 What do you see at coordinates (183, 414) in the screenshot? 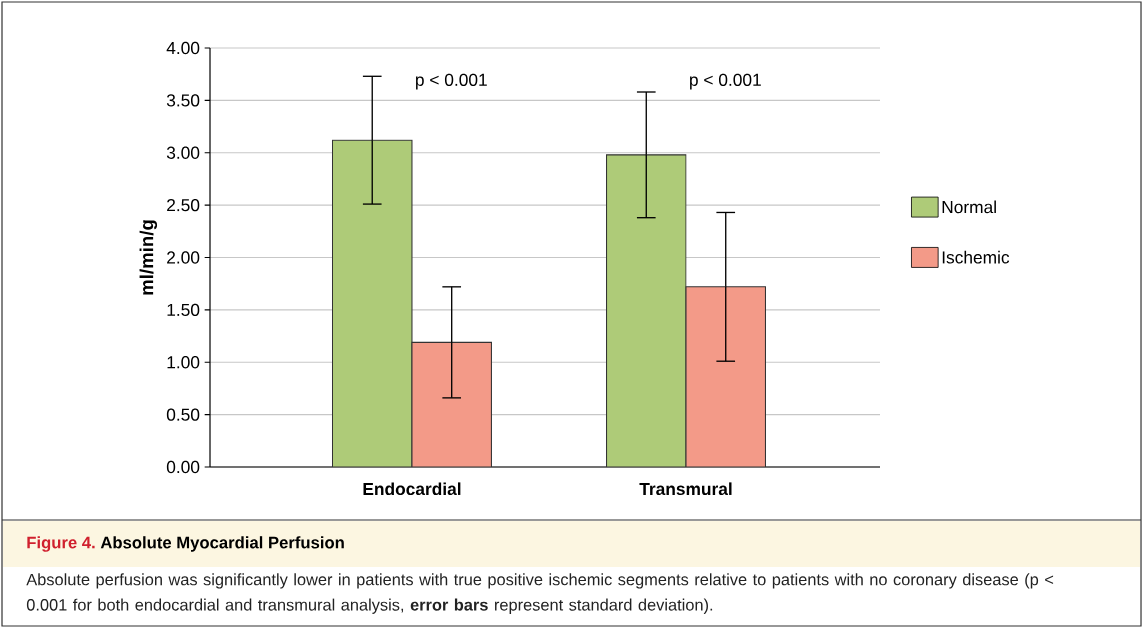
I see `y-tick-label: 0.50` at bounding box center [183, 414].